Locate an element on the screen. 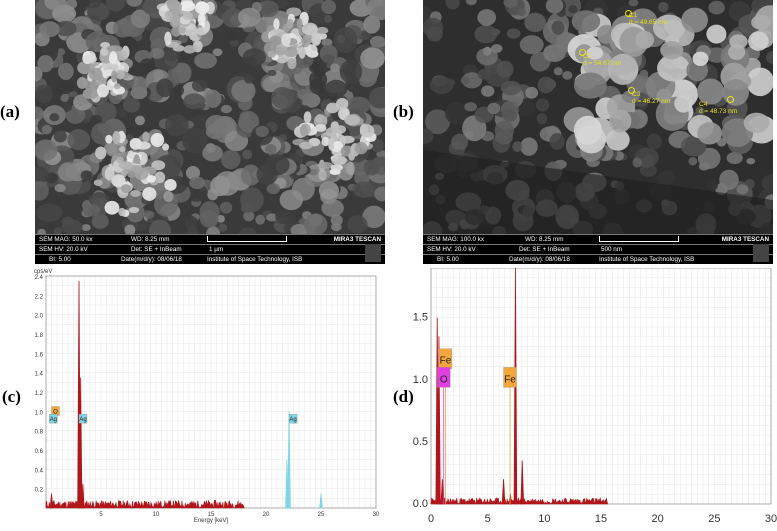 This screenshot has width=777, height=531. sem-hv: SEM HV: 20.0 kV is located at coordinates (63, 249).